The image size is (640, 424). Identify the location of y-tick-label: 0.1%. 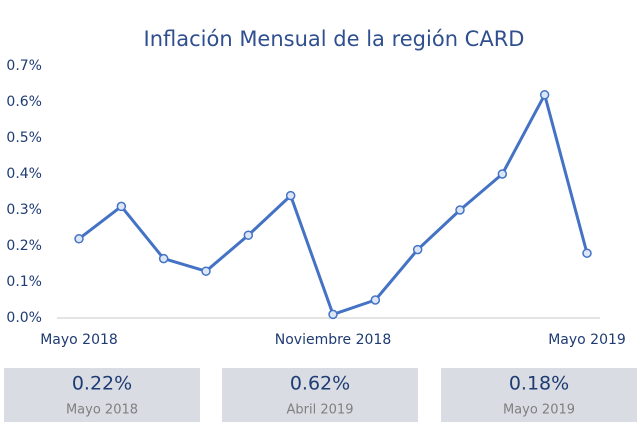
(24, 282).